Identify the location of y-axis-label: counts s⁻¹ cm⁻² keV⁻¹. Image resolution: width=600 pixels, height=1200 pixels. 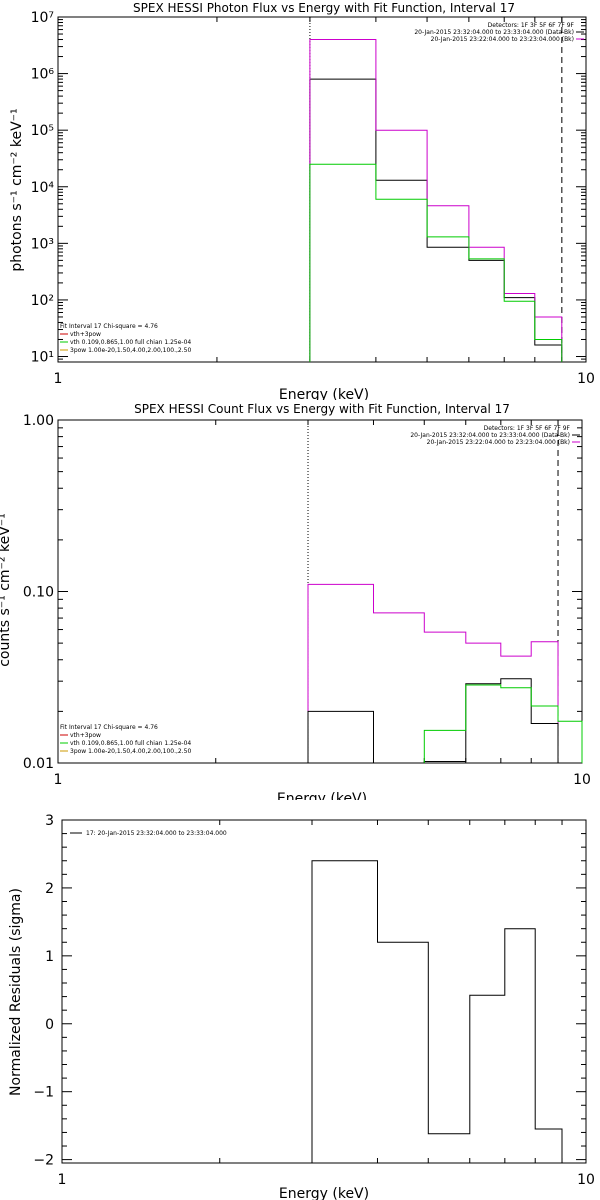
(6, 590).